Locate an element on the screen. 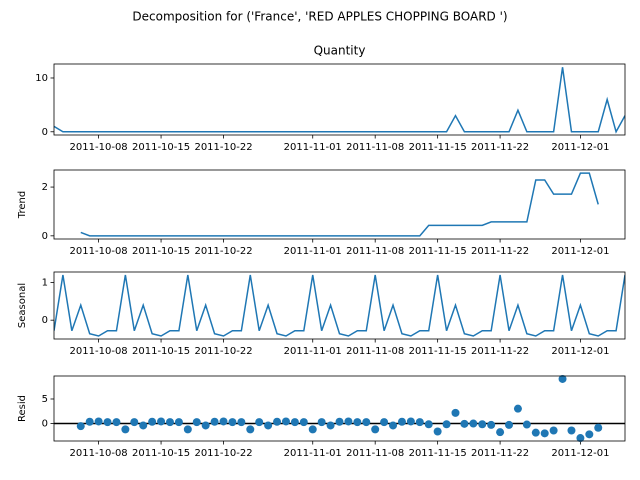 This screenshot has width=640, height=480. y-tick-label: 5 is located at coordinates (45, 399).